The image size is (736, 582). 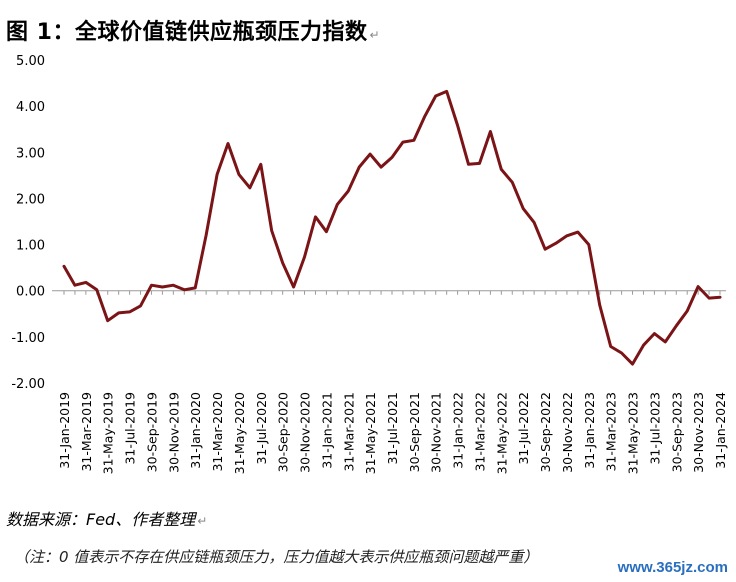 What do you see at coordinates (348, 432) in the screenshot?
I see `x-tick-label: 31-Mar-2021` at bounding box center [348, 432].